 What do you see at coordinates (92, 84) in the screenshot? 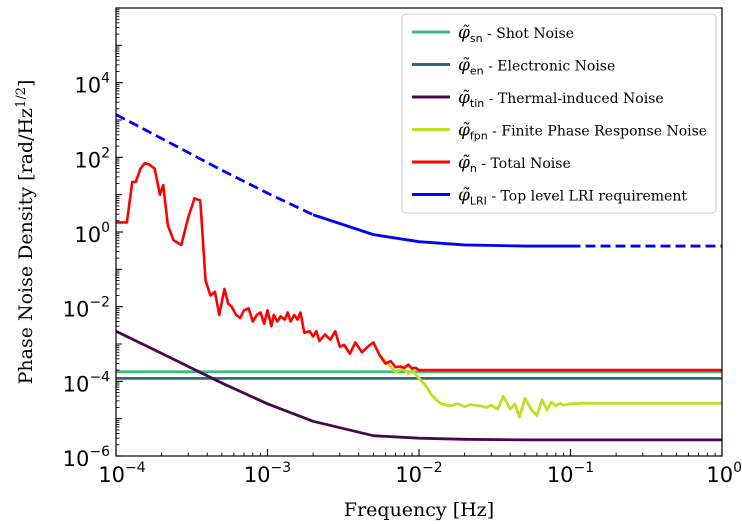
I see `y-tick-label: 10⁴` at bounding box center [92, 84].